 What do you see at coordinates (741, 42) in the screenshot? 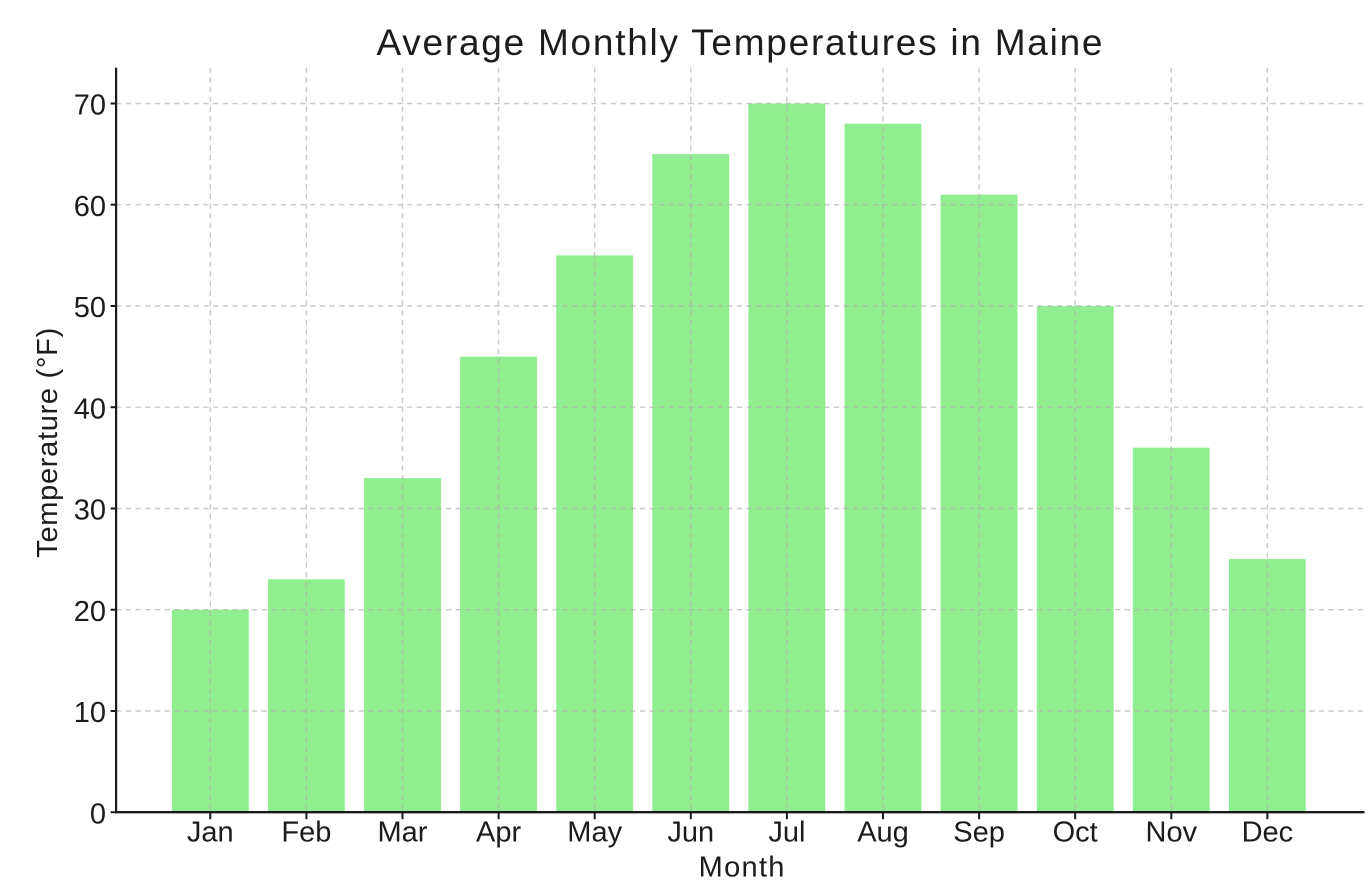
I see `svg-text:Average Monthly Temperatures i: Average Monthly Temperatures in Maine` at bounding box center [741, 42].